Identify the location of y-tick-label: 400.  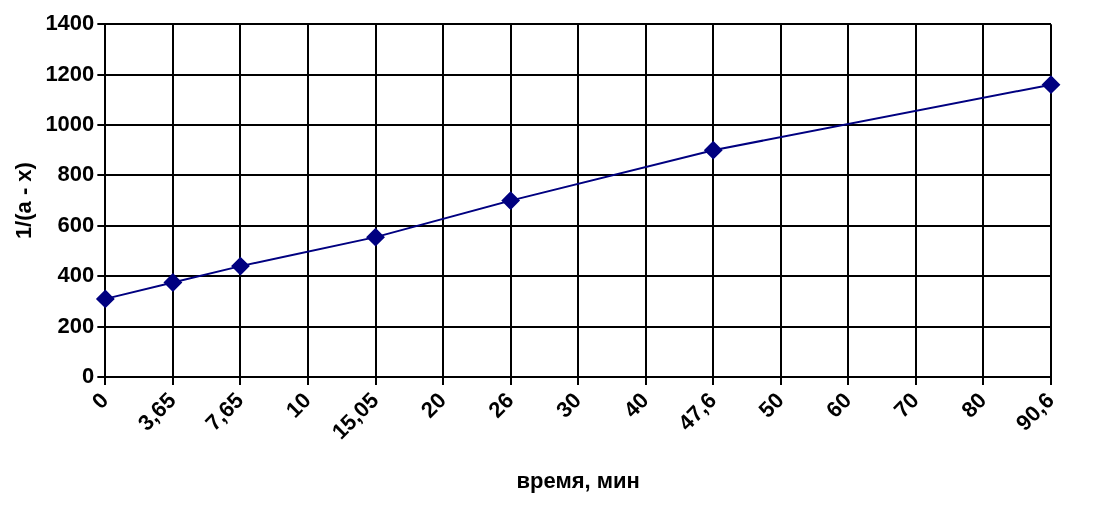
(76, 275).